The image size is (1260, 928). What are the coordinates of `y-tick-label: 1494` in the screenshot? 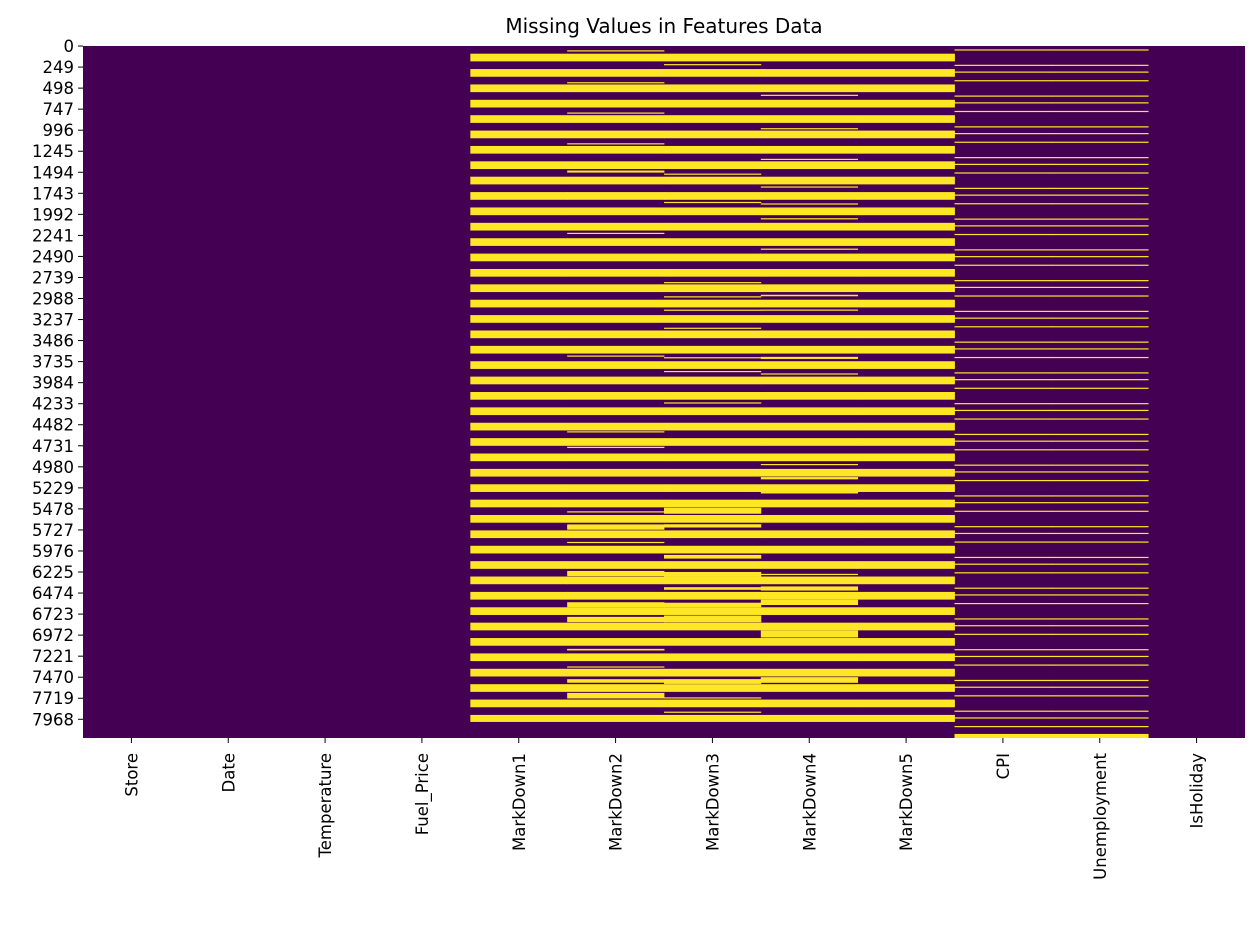 It's located at (53, 172).